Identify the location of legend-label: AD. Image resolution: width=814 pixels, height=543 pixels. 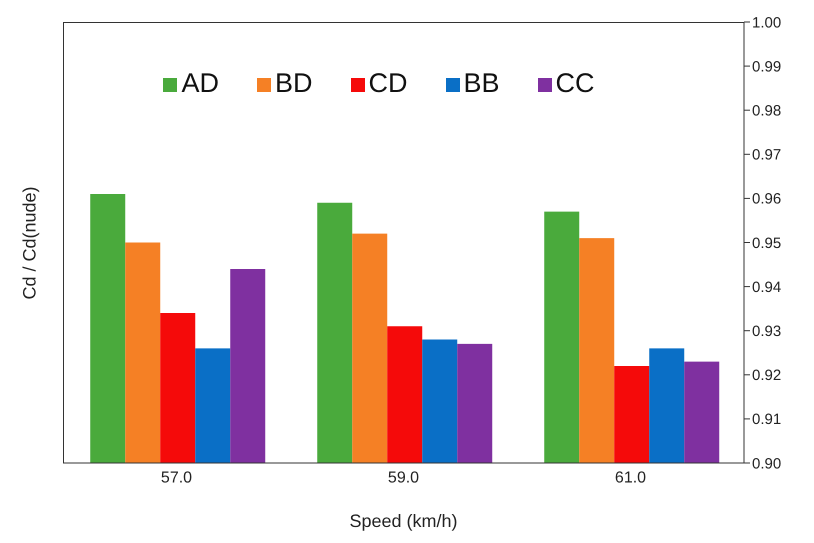
(200, 83).